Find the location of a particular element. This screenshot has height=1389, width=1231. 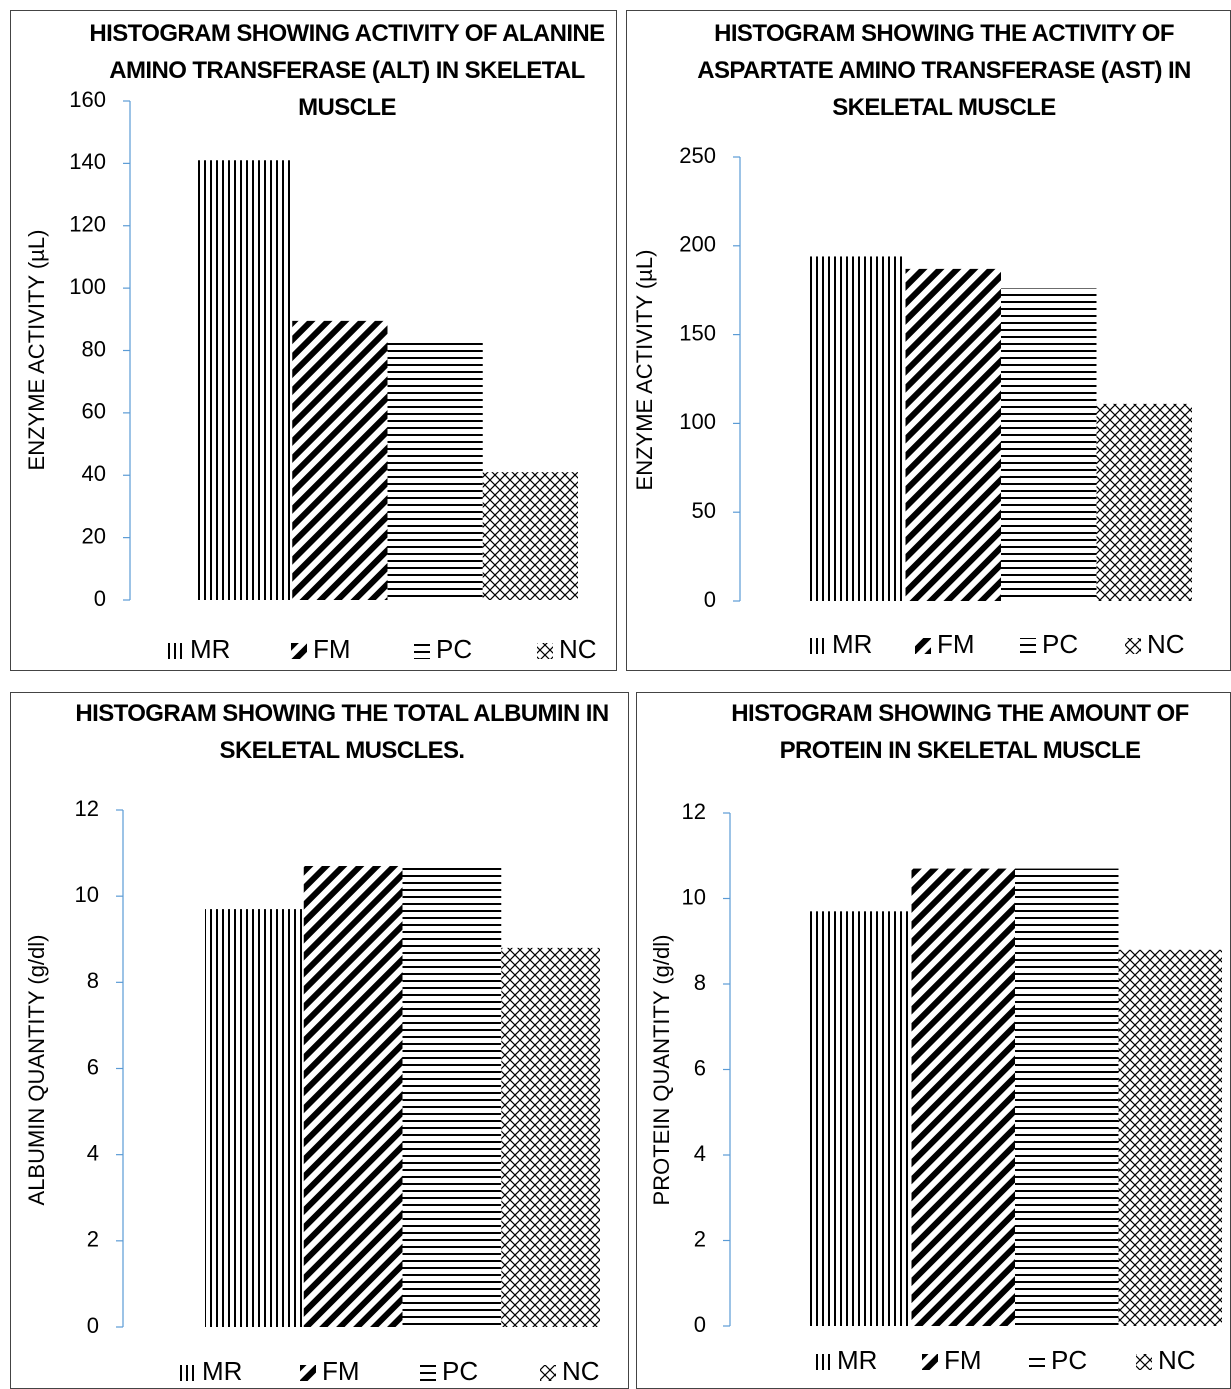

y-tick-label: 50 is located at coordinates (704, 510).